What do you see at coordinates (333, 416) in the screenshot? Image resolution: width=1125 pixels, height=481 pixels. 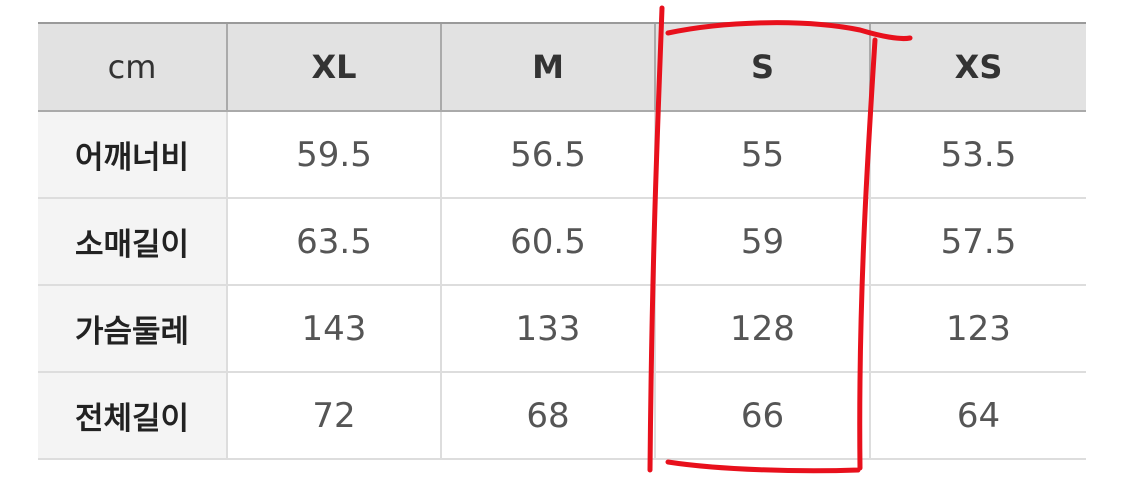 I see `measurement-cell: 72` at bounding box center [333, 416].